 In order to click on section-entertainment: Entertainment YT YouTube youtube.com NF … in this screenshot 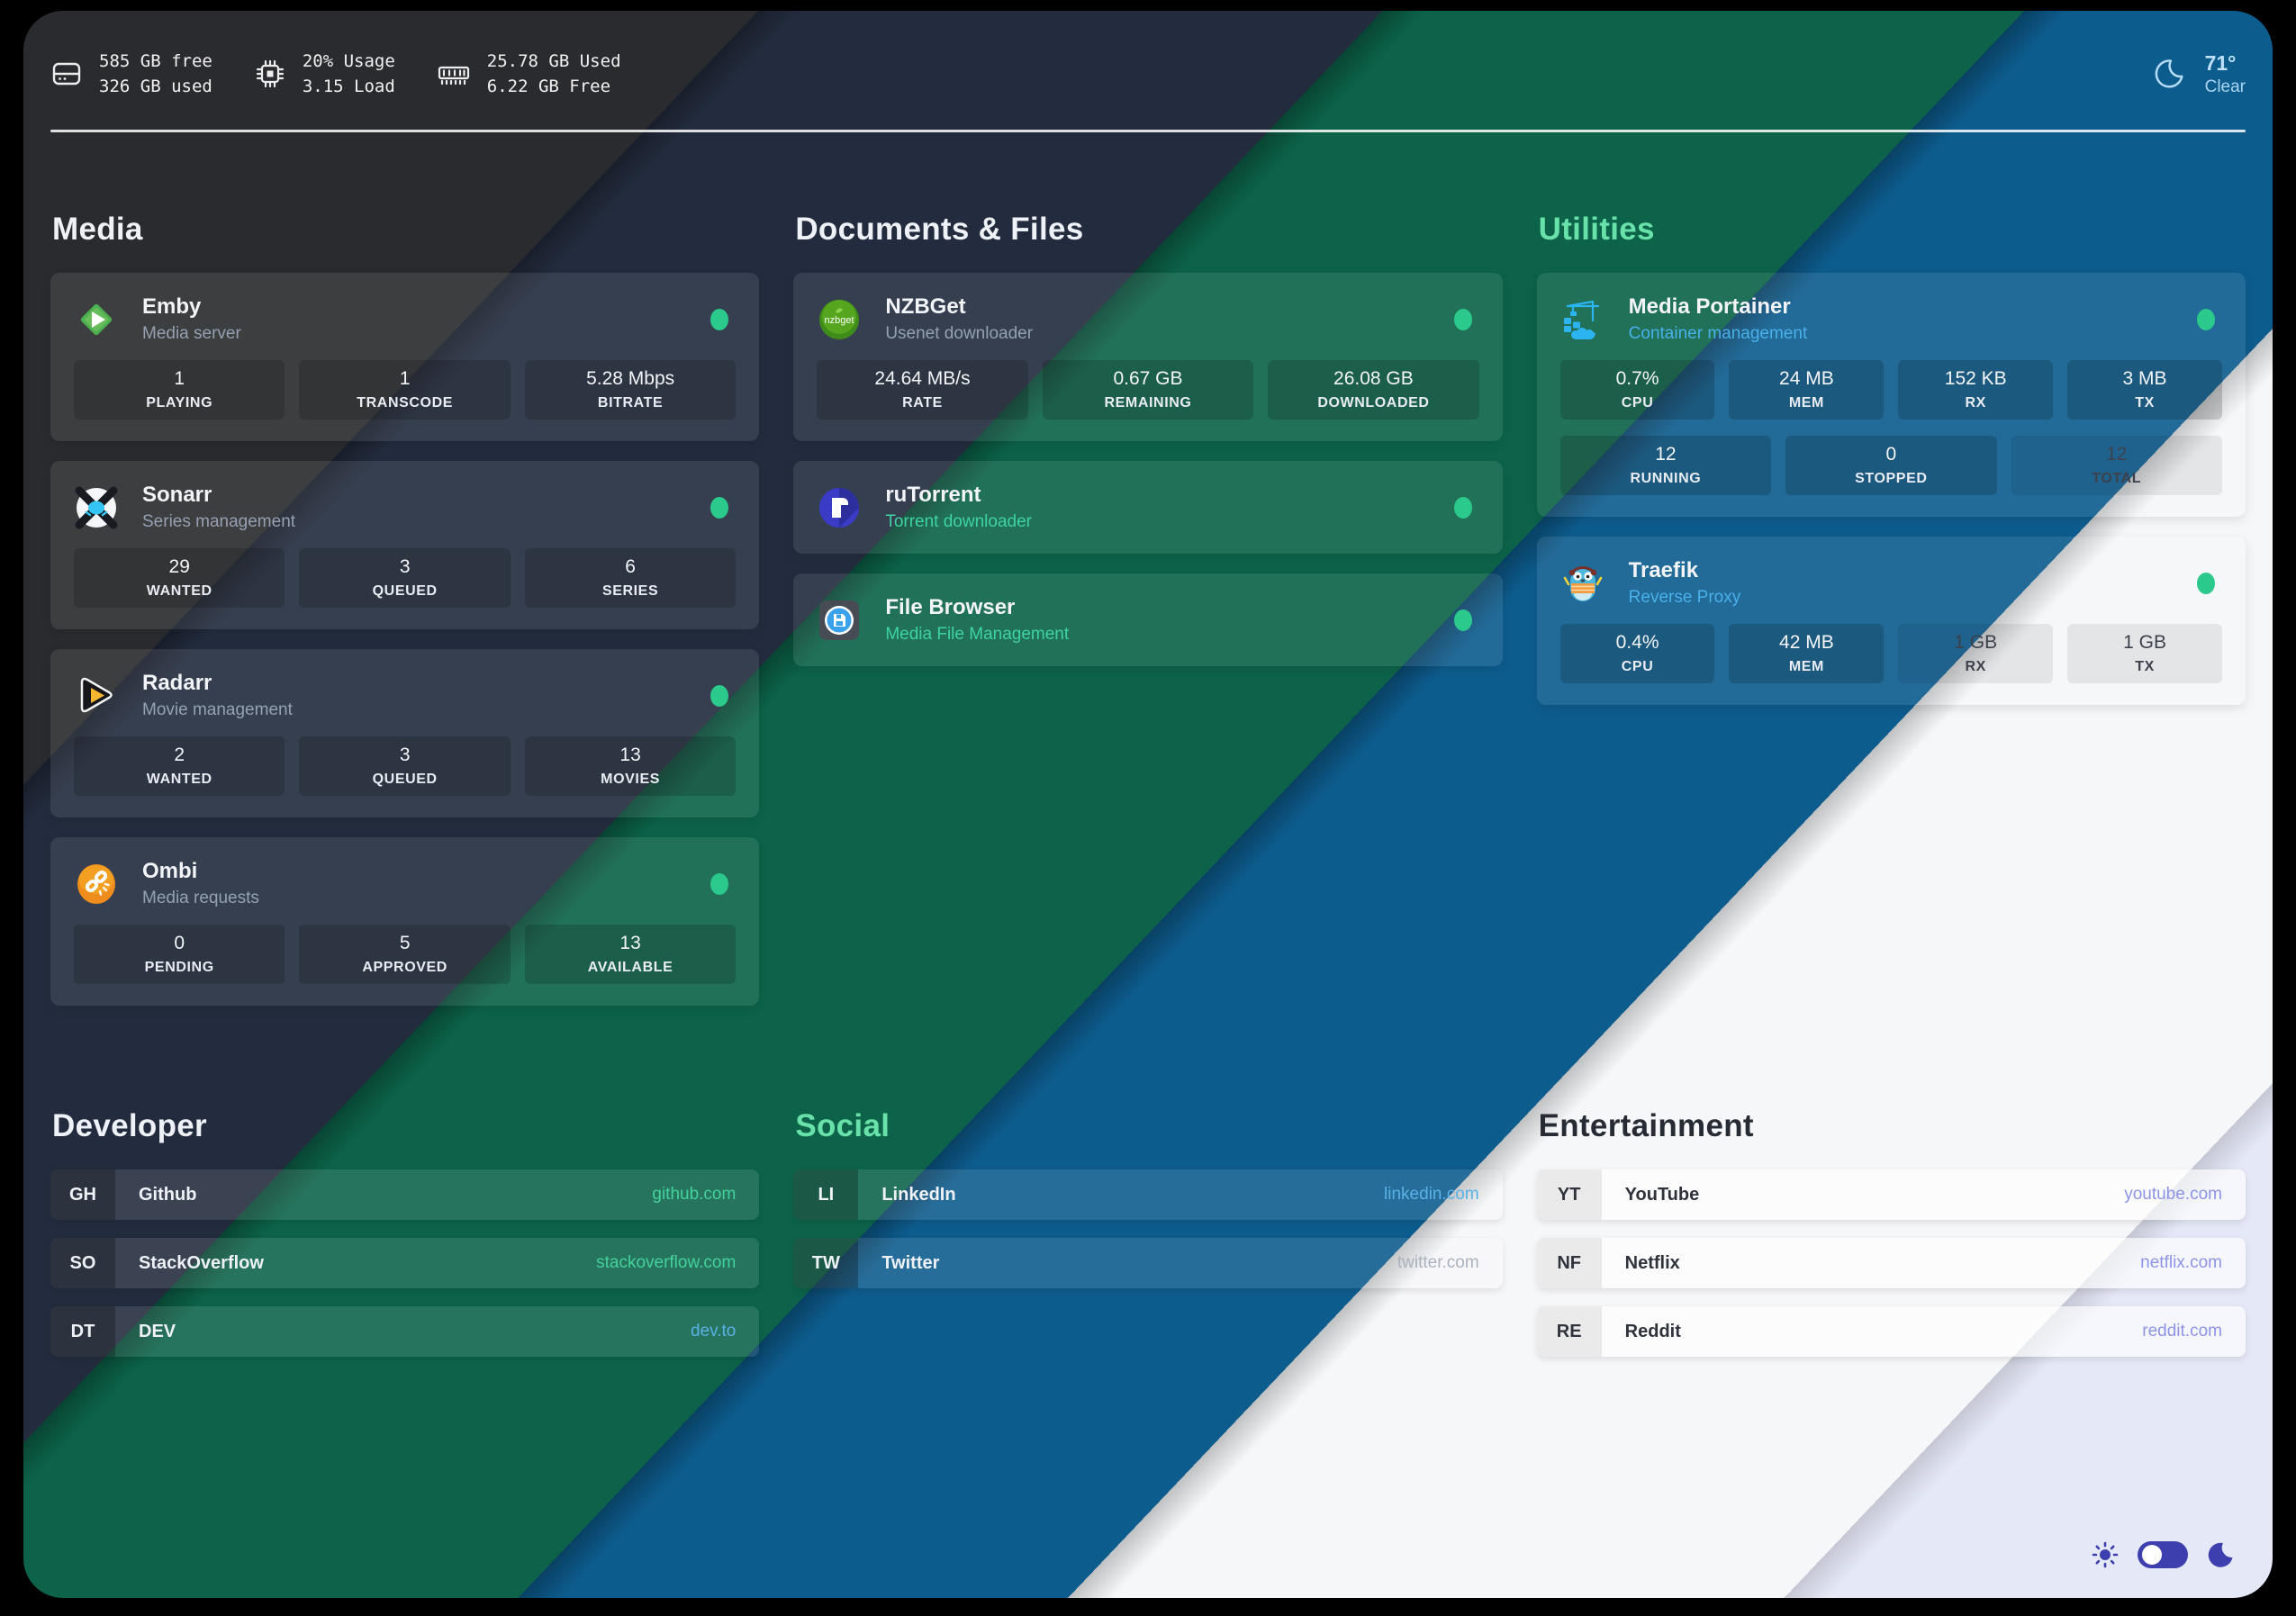, I will do `click(1891, 1241)`.